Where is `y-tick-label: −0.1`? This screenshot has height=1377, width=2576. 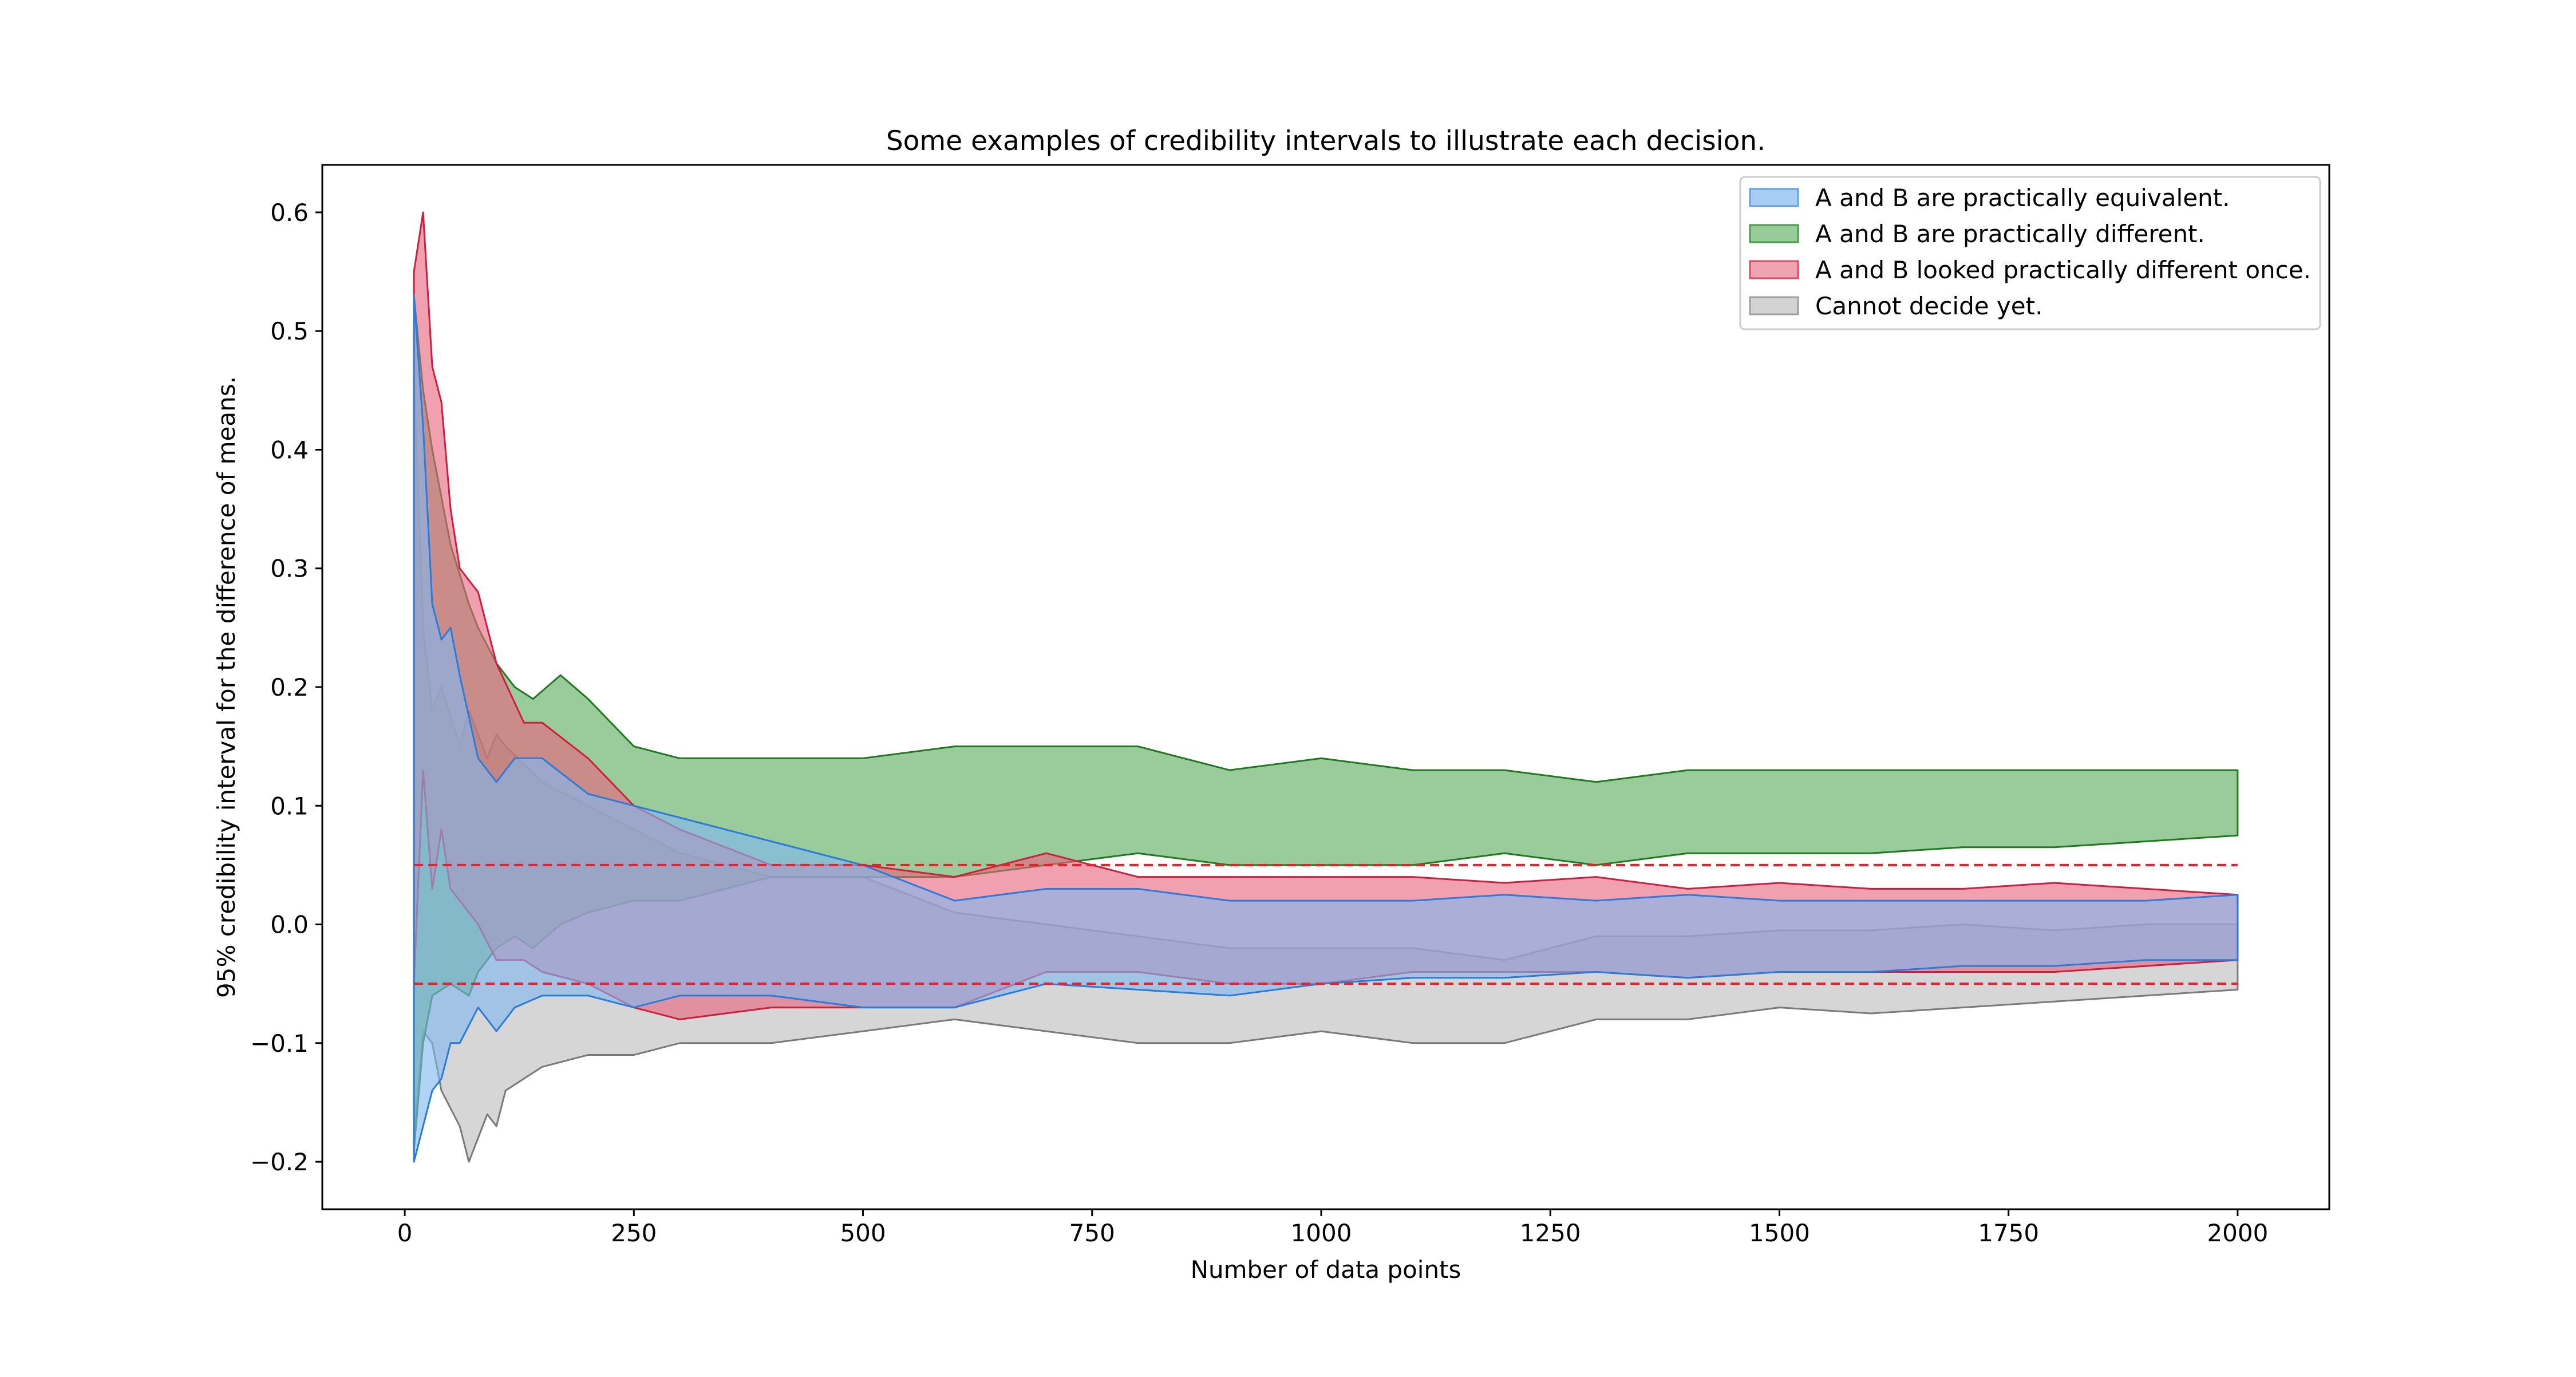
y-tick-label: −0.1 is located at coordinates (279, 1043).